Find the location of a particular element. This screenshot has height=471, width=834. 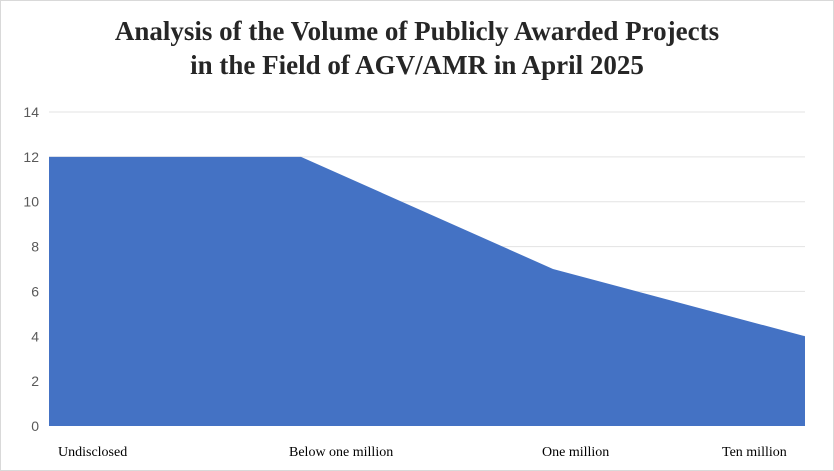

x-category-label: One million is located at coordinates (575, 452).